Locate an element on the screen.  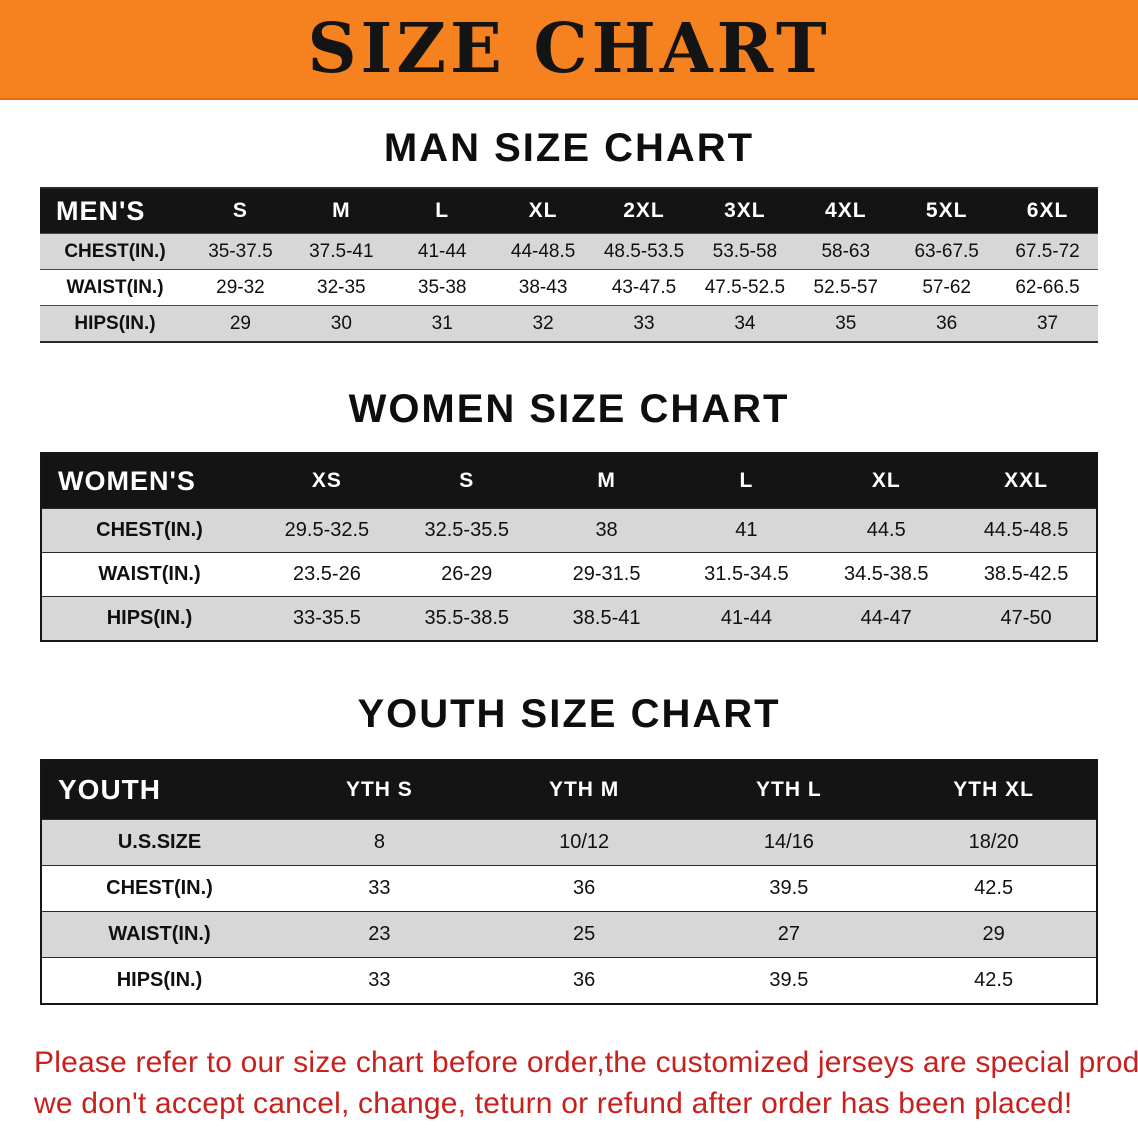
size-column-header: M is located at coordinates (606, 480).